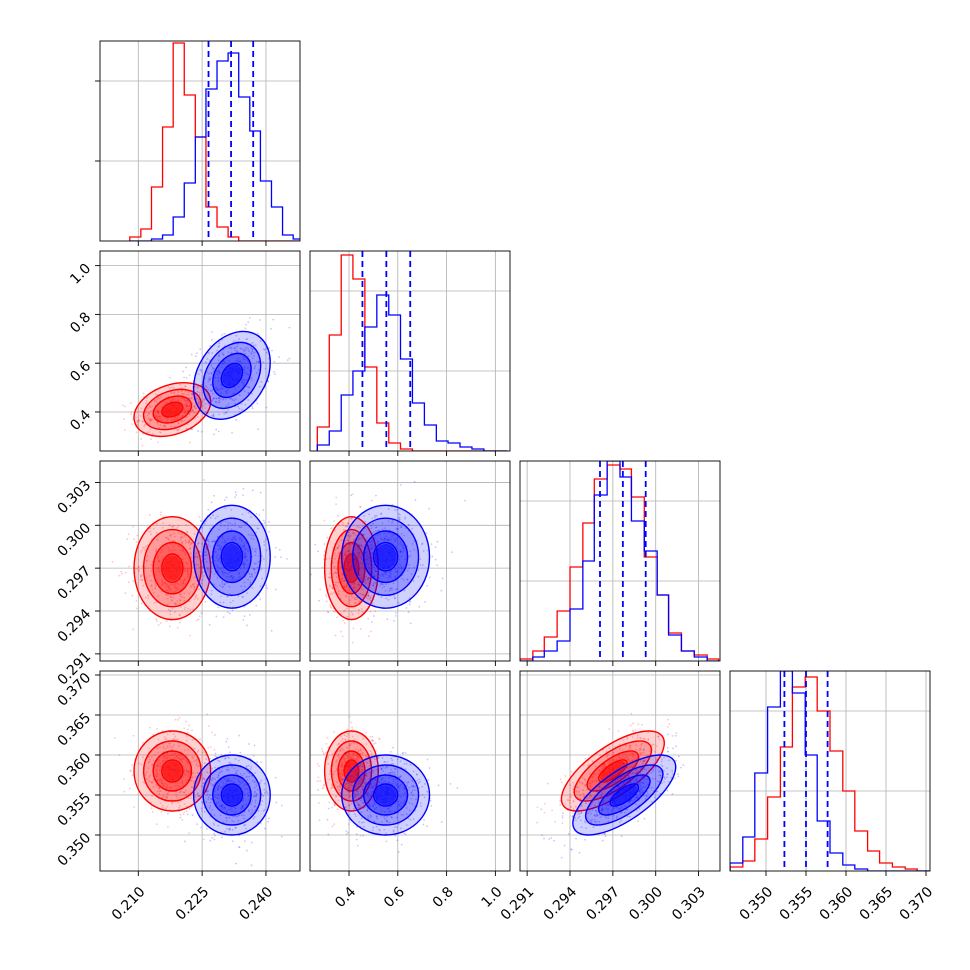  I want to click on axes-frame, so click(200, 351).